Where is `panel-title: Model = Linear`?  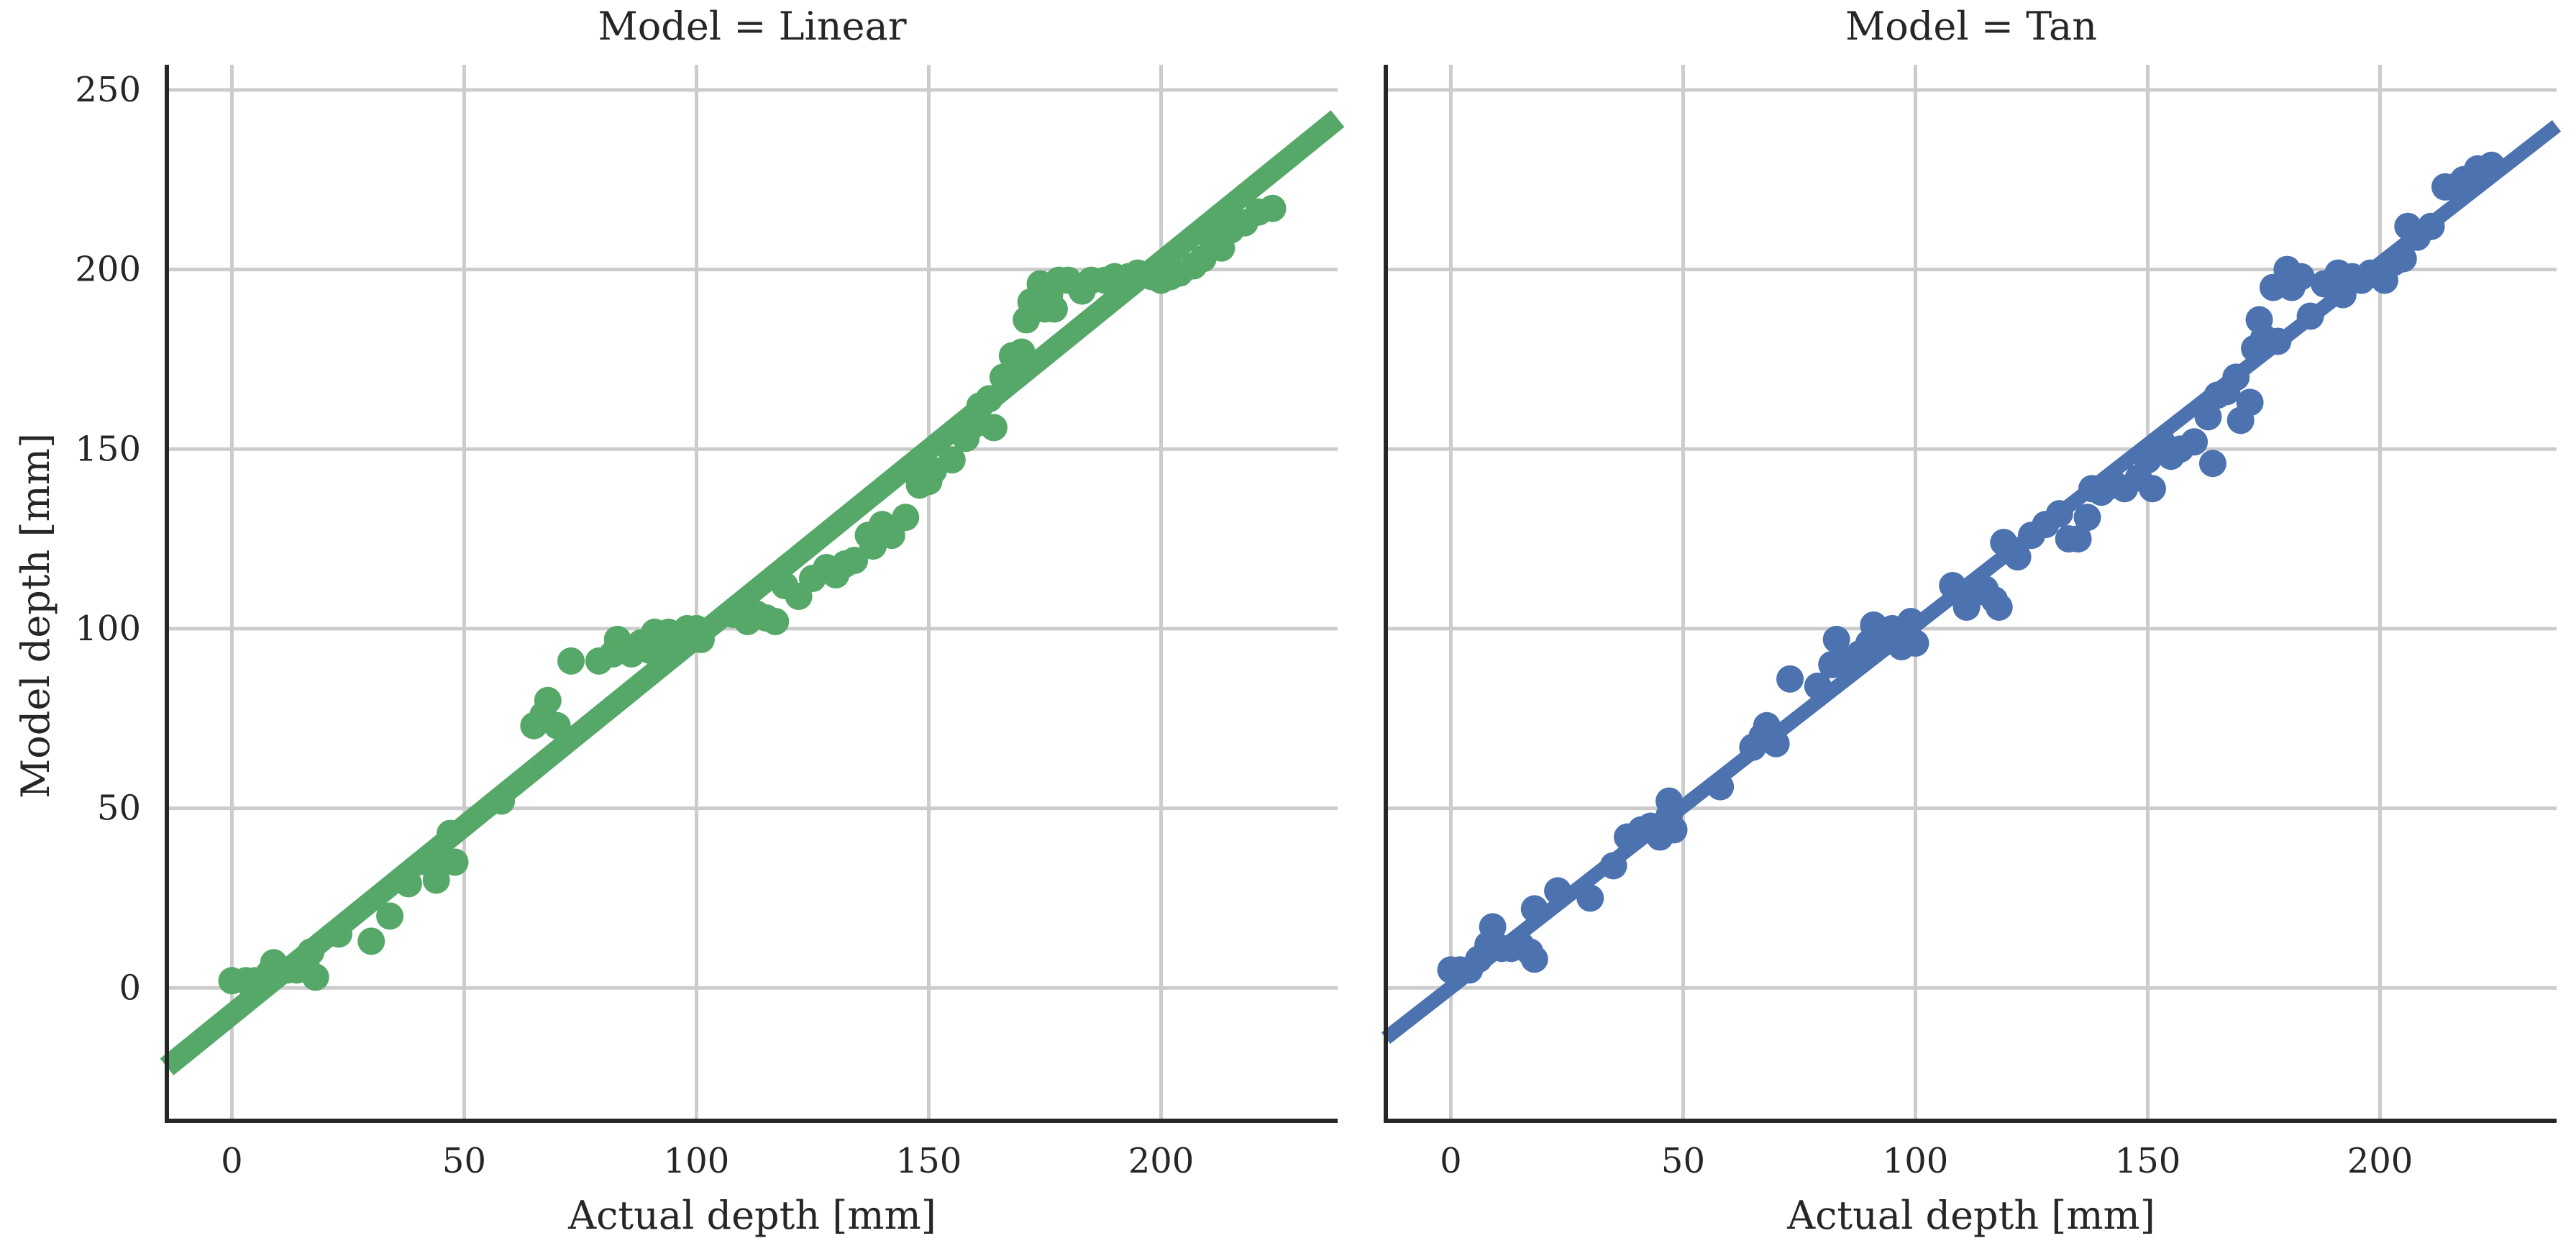
panel-title: Model = Linear is located at coordinates (752, 26).